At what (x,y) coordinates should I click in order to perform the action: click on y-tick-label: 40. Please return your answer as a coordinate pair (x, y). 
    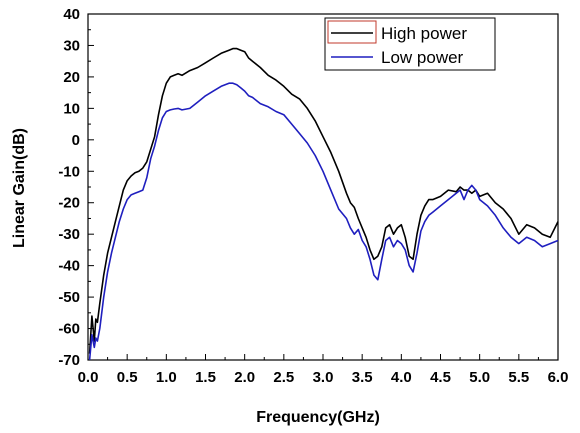
    Looking at the image, I should click on (71, 14).